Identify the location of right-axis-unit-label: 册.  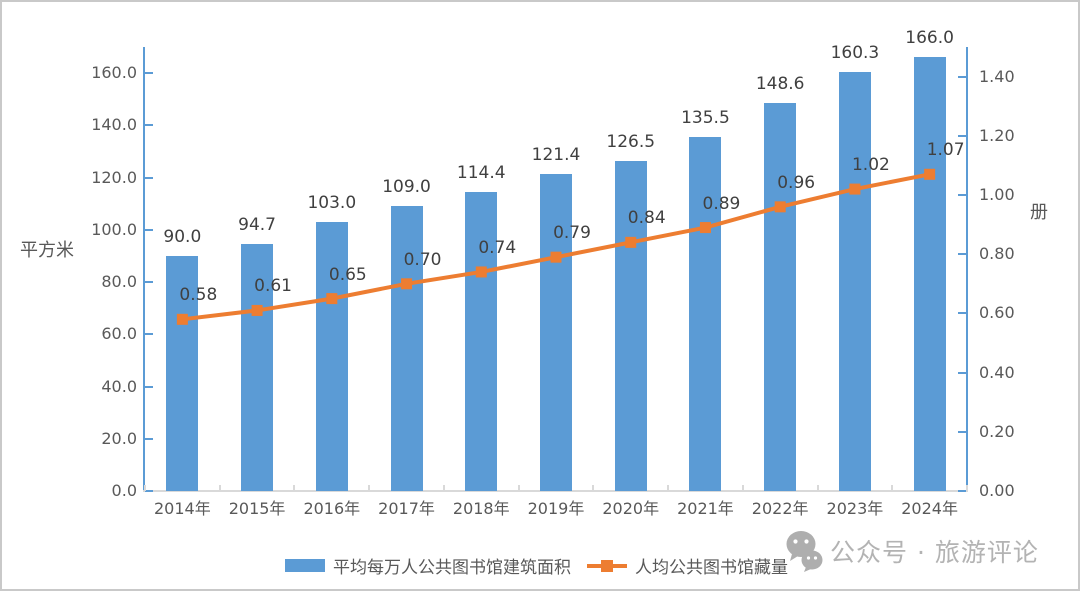
(1039, 212).